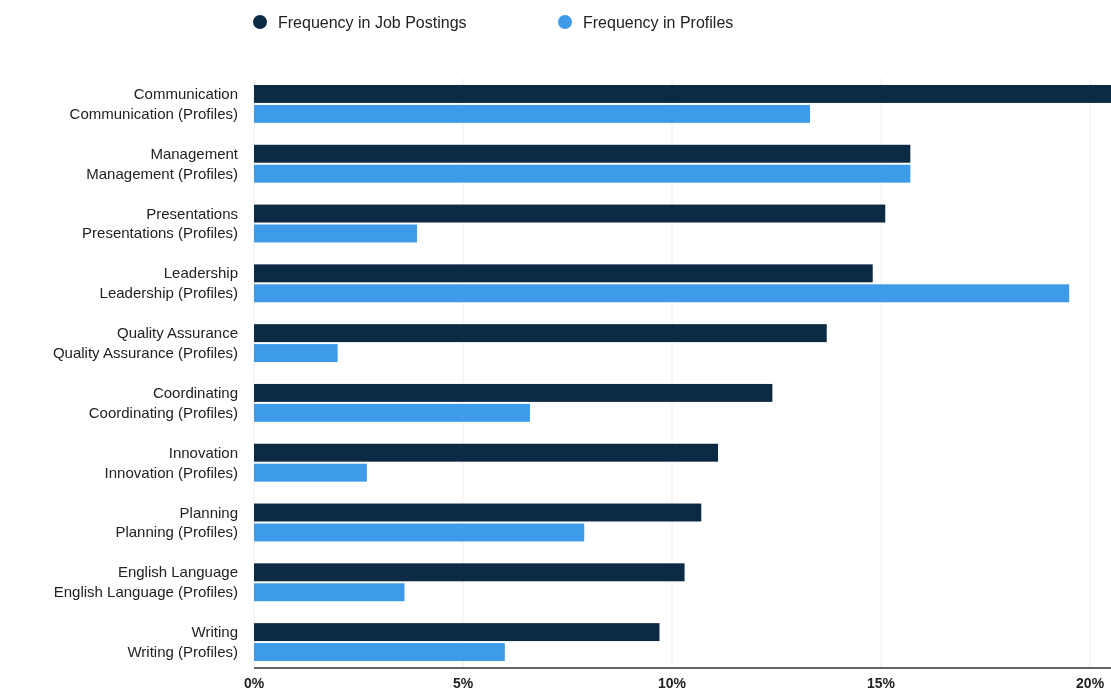 The height and width of the screenshot is (692, 1111). What do you see at coordinates (195, 392) in the screenshot?
I see `y-tick-label: Coordinating` at bounding box center [195, 392].